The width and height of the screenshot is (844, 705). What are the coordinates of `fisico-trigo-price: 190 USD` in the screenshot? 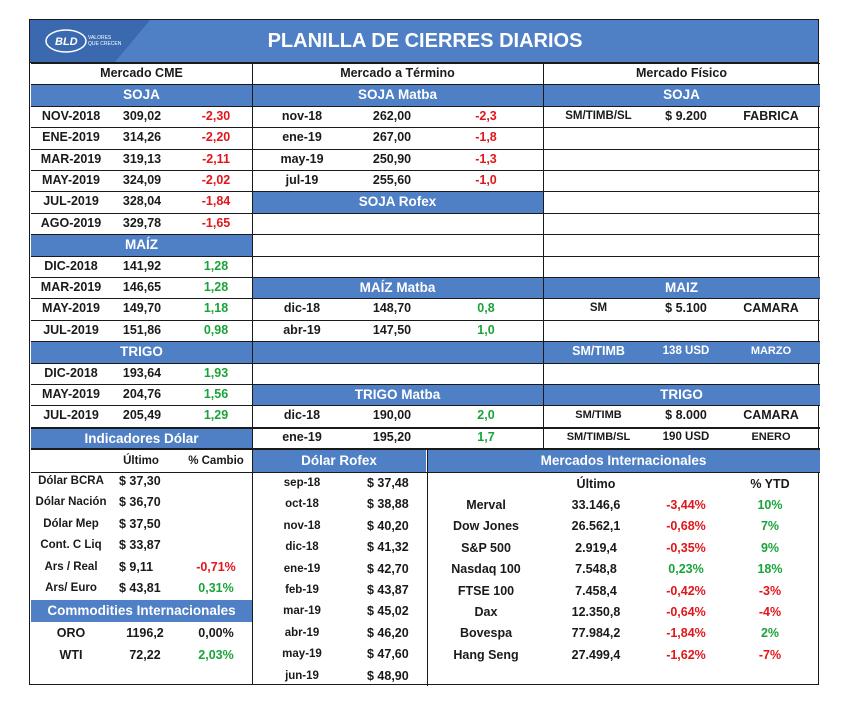 It's located at (686, 436).